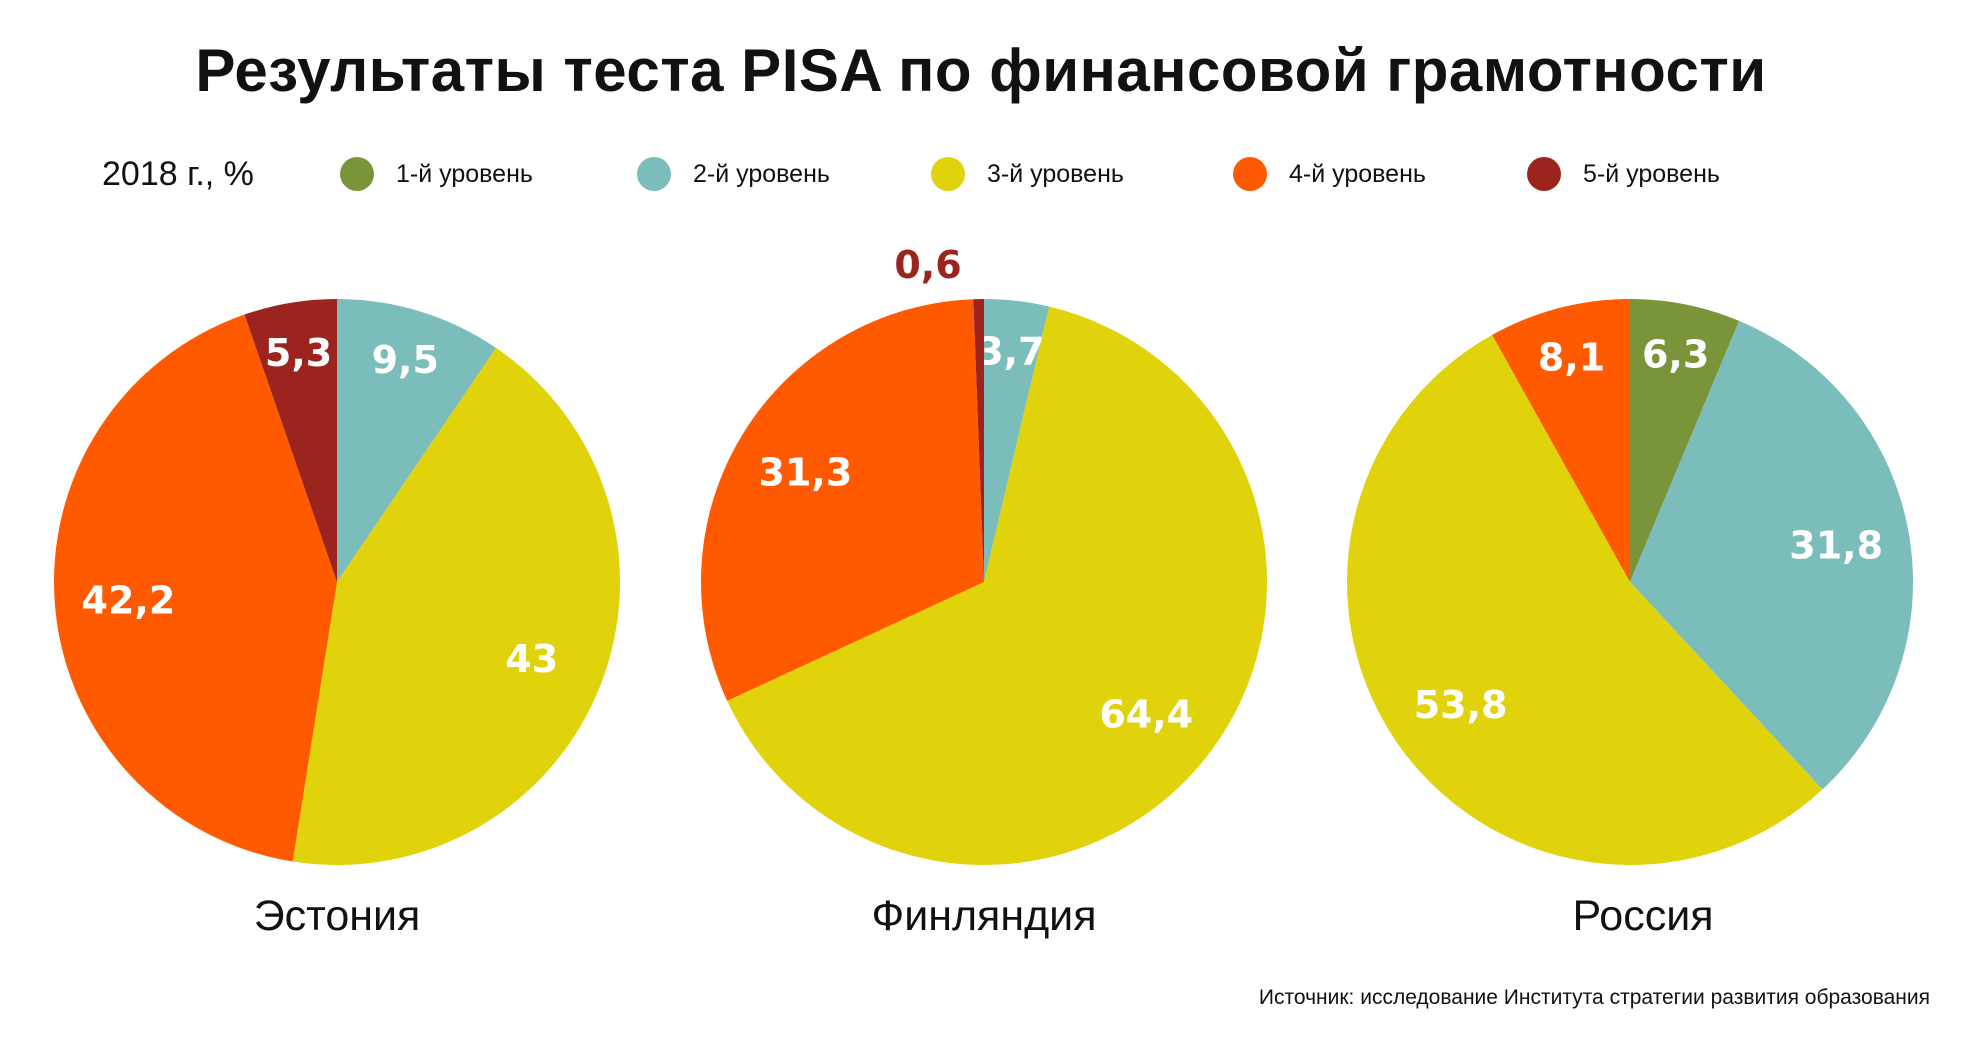  Describe the element at coordinates (456, 606) in the screenshot. I see `pie-slice-estonia-l3` at that location.